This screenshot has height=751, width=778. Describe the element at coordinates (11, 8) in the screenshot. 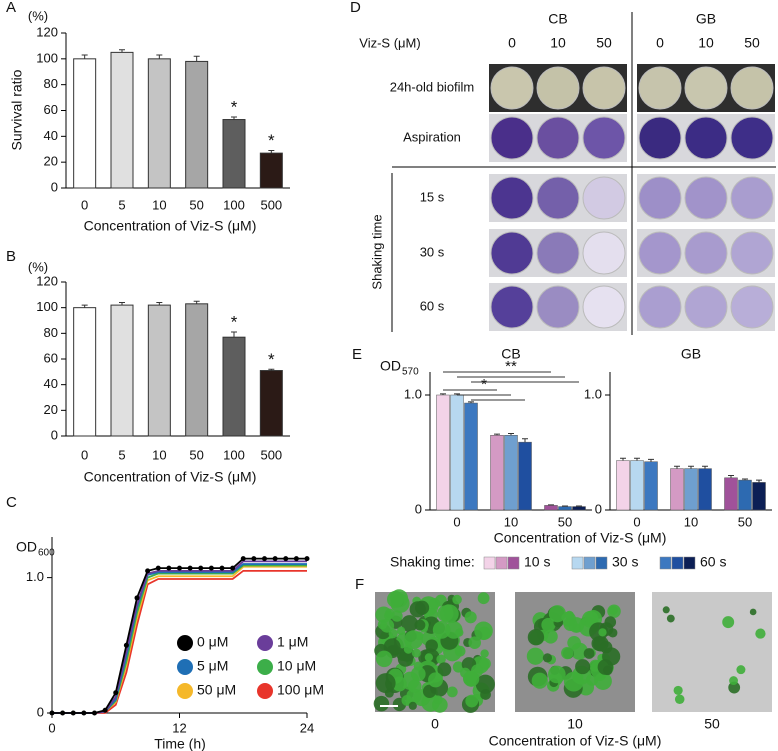

I see `panel-label: A` at that location.